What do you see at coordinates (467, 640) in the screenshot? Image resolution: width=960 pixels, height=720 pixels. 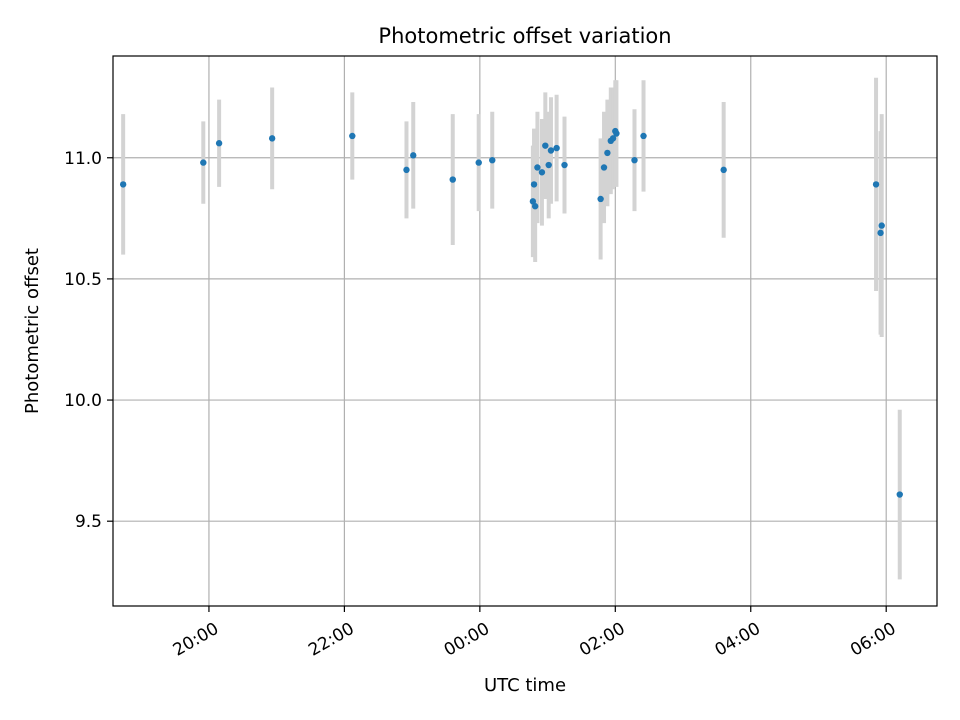 I see `x-tick-label: 00:00` at bounding box center [467, 640].